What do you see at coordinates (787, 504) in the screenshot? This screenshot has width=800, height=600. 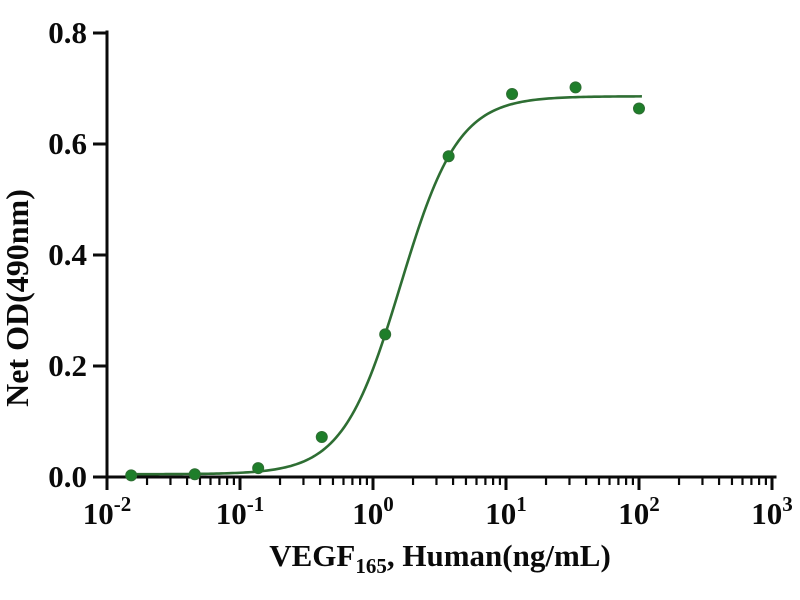 I see `x-tick-exponent: 3` at bounding box center [787, 504].